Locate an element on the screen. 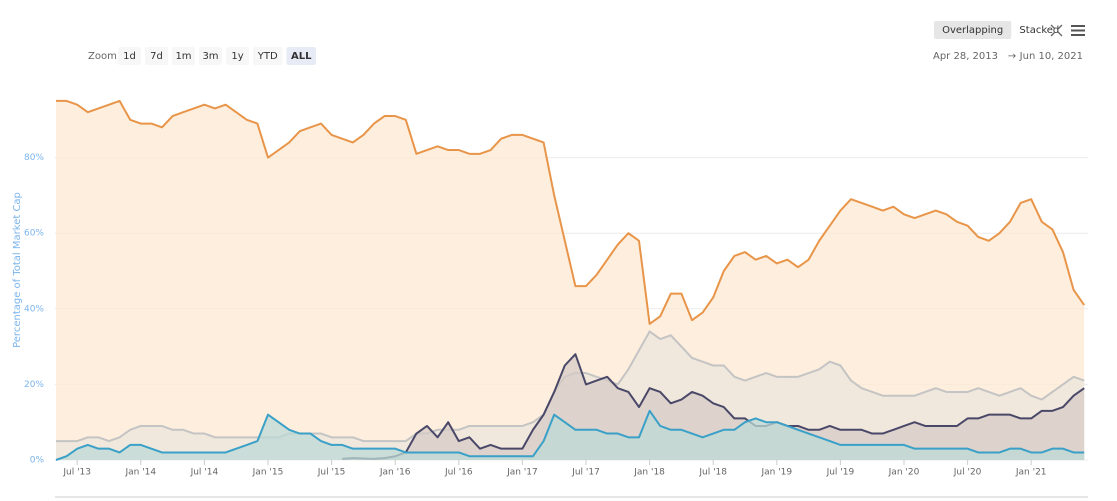 The height and width of the screenshot is (501, 1117). mode-buttons: Overlapping Stacked is located at coordinates (1000, 30).